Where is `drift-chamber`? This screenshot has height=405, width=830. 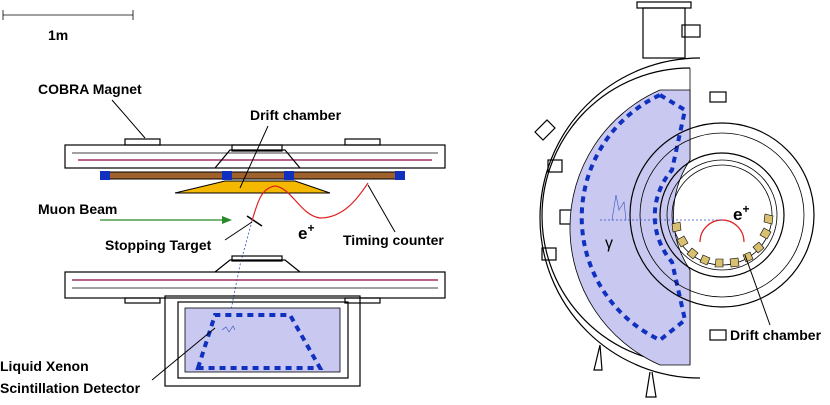 drift-chamber is located at coordinates (252, 187).